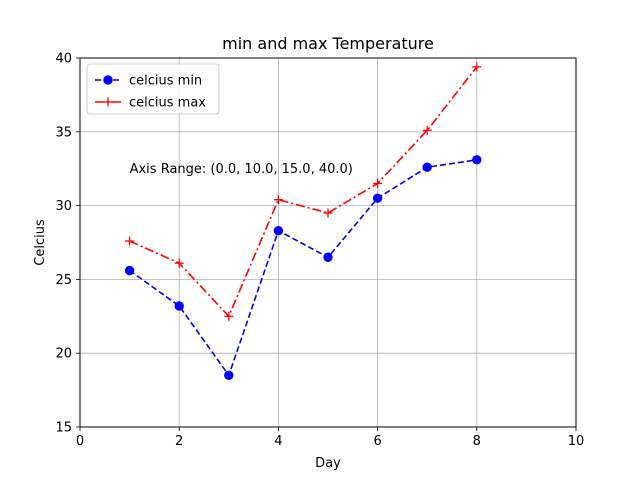 The height and width of the screenshot is (480, 640). I want to click on legend-entry: celcius max, so click(150, 103).